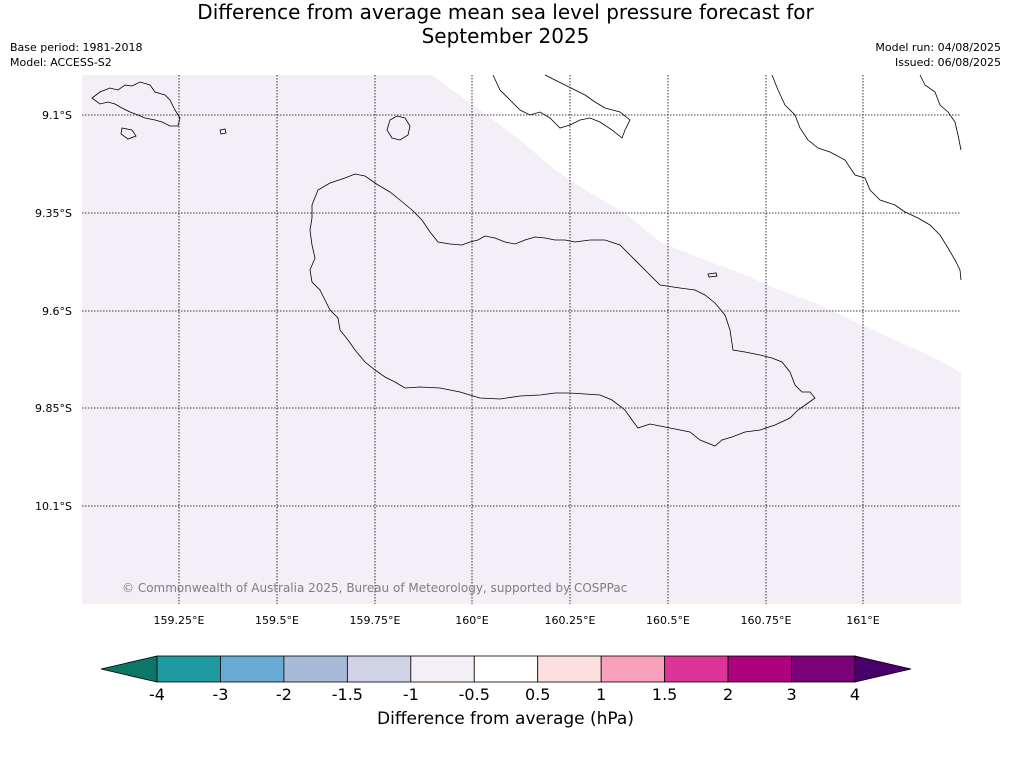  What do you see at coordinates (76, 55) in the screenshot?
I see `meta-left: Base period: 1981-2018 Model: ACCESS-S2` at bounding box center [76, 55].